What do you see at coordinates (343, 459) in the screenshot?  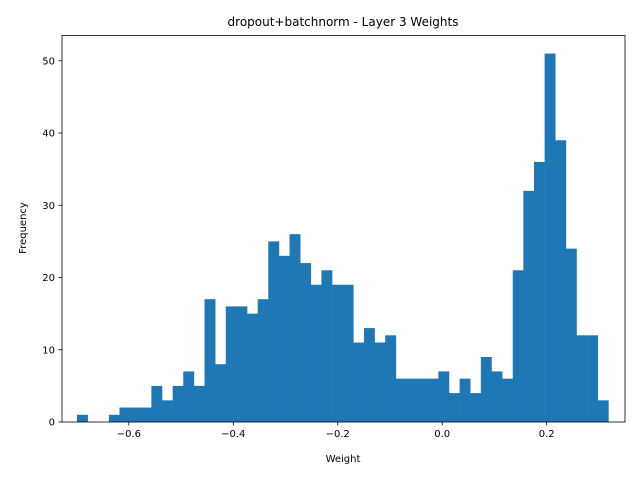 I see `x-axis-label: Weight` at bounding box center [343, 459].